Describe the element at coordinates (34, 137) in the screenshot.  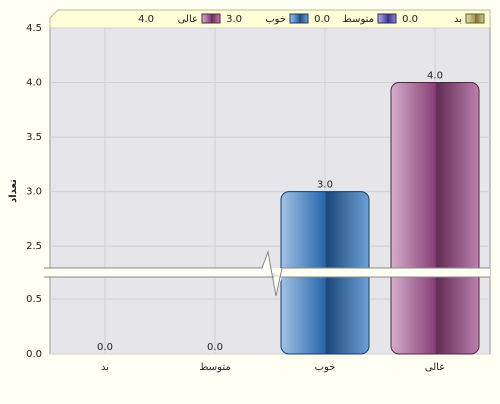
I see `y-tick-label: 3.5` at that location.